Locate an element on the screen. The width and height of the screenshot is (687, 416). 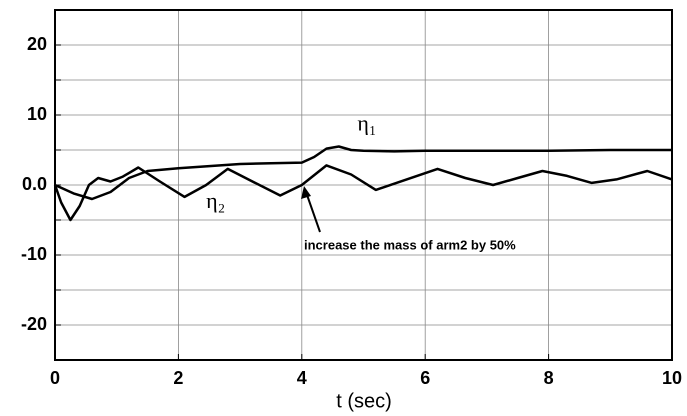
x-tick-label: 6 is located at coordinates (425, 378).